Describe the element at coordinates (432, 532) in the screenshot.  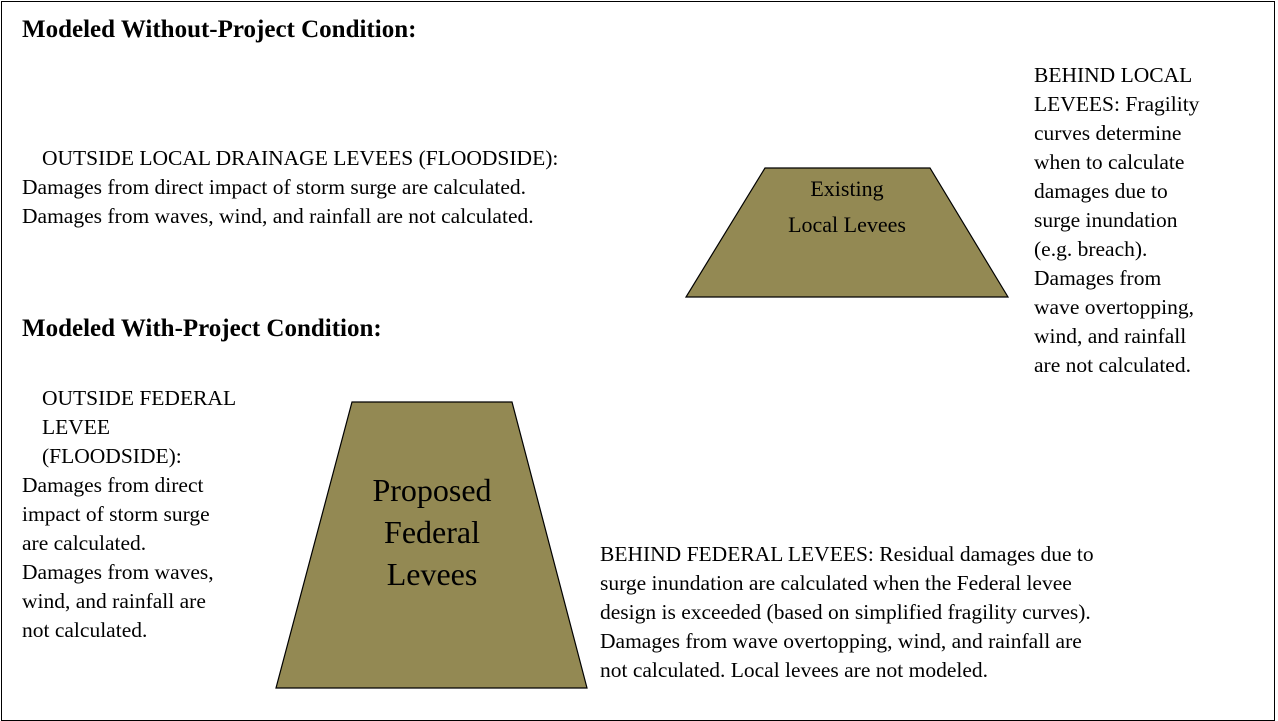
I see `levee-label: Federal` at that location.